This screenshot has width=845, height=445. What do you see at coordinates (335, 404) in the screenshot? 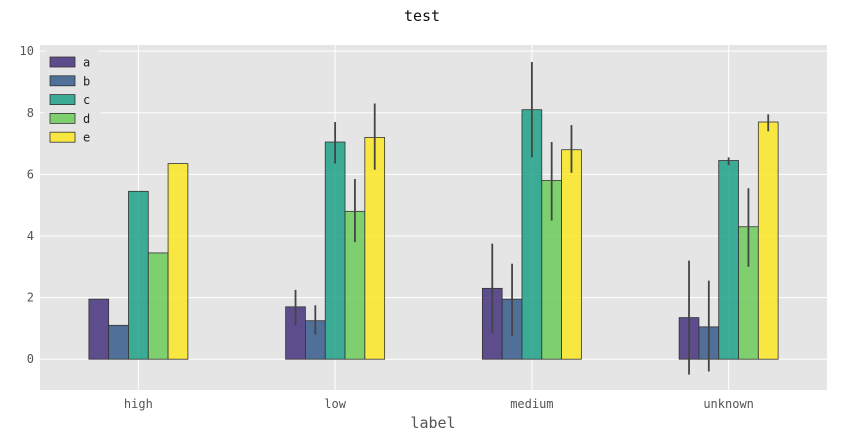
I see `x-tick-label: low` at bounding box center [335, 404].